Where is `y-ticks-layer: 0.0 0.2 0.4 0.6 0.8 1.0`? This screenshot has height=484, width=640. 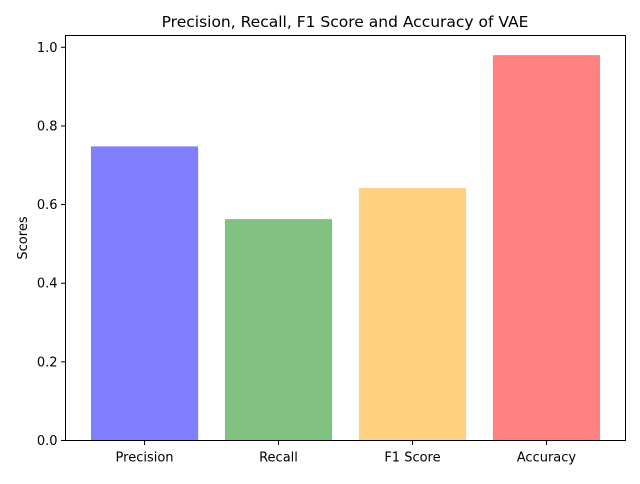 y-ticks-layer: 0.0 0.2 0.4 0.6 0.8 1.0 is located at coordinates (51, 245).